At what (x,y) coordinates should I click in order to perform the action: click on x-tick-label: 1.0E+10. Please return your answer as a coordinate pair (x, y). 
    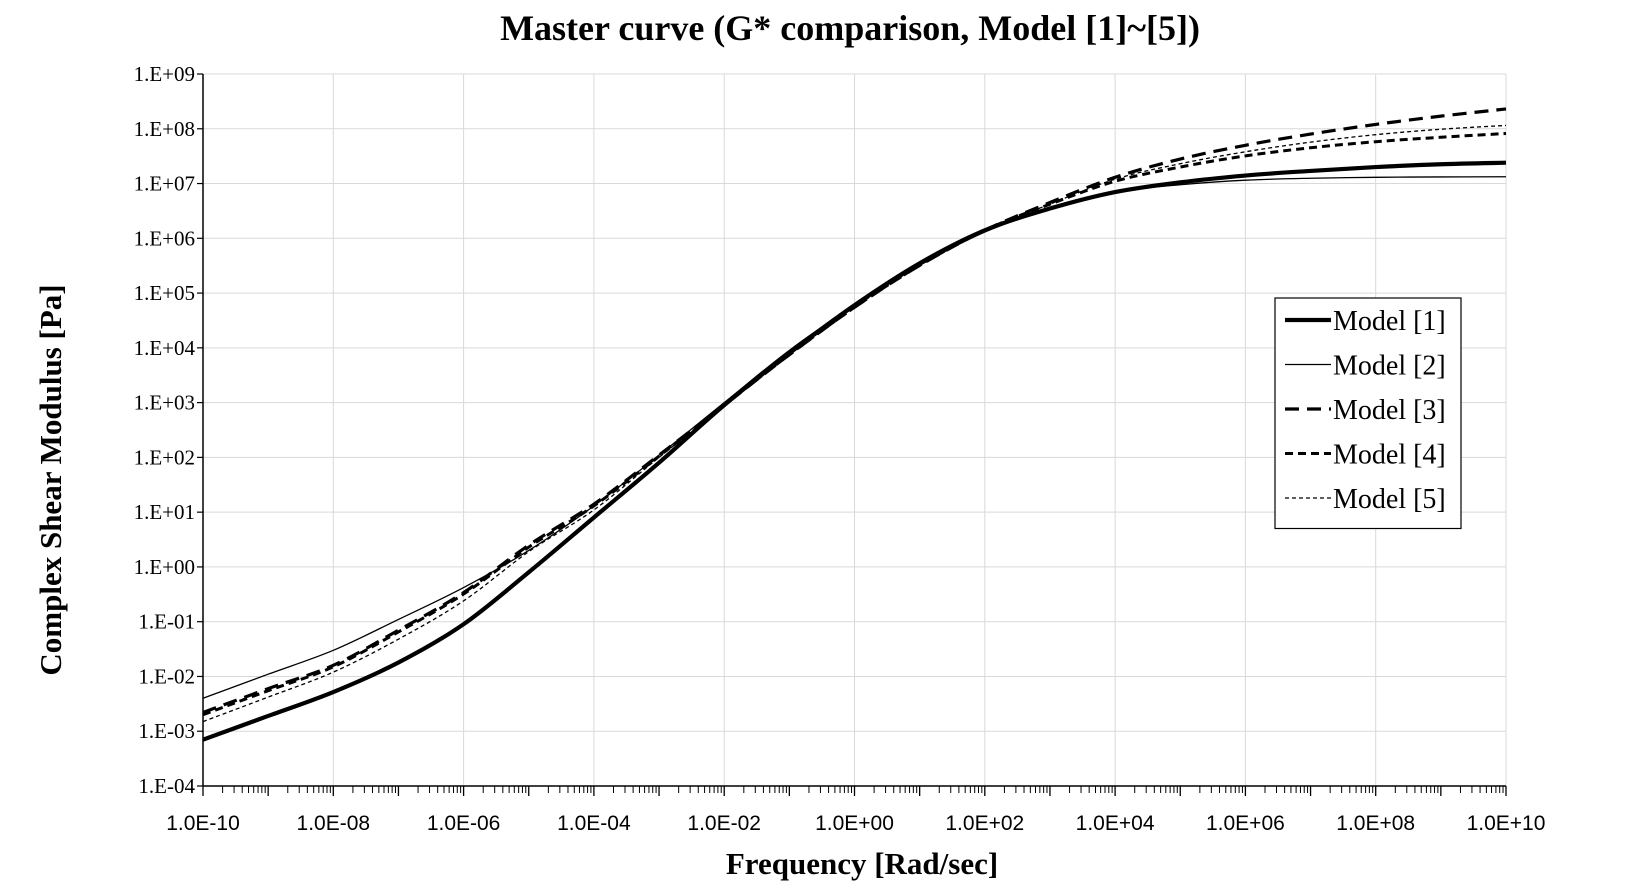
    Looking at the image, I should click on (1506, 823).